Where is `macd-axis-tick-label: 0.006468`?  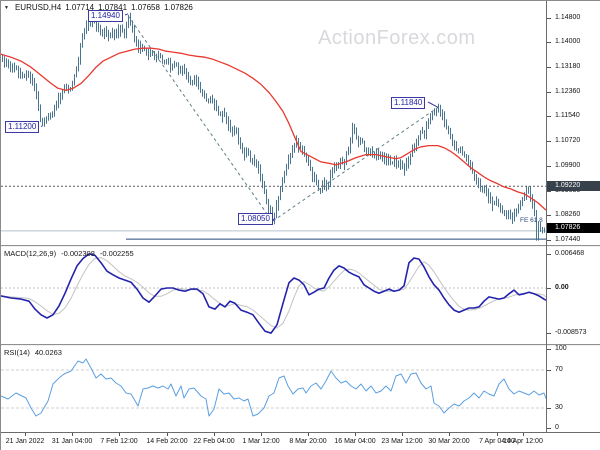 macd-axis-tick-label: 0.006468 is located at coordinates (570, 253).